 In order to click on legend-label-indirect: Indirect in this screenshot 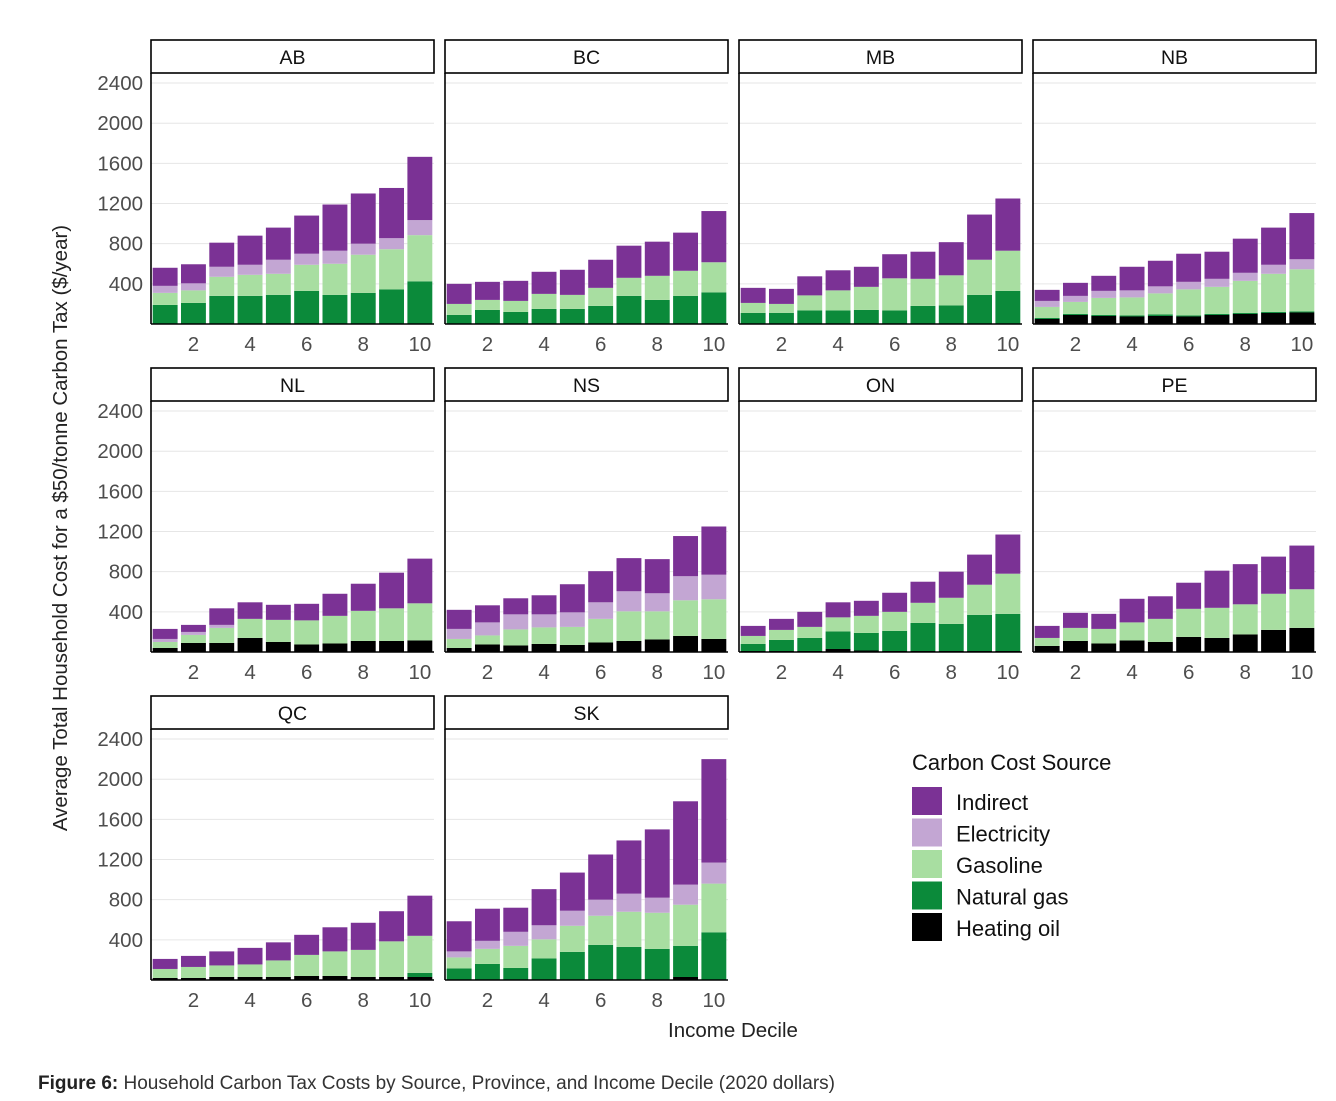, I will do `click(992, 802)`.